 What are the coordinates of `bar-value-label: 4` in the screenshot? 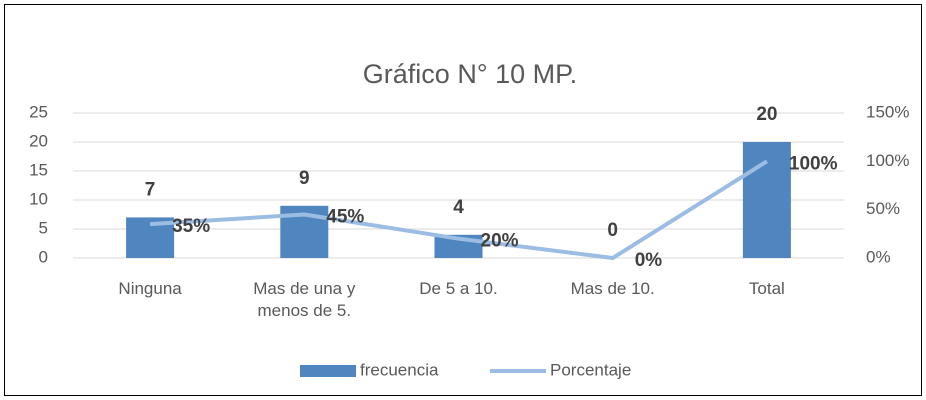 It's located at (458, 207).